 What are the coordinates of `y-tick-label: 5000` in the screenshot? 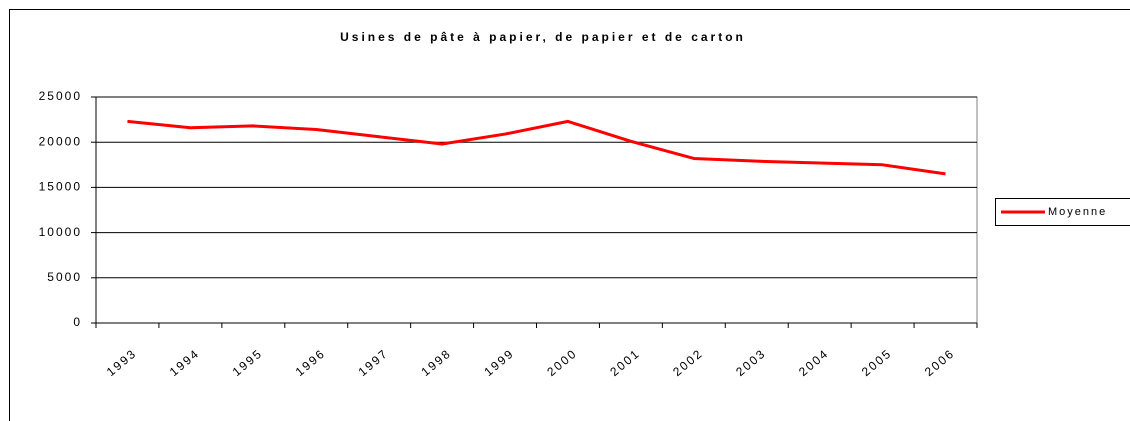 It's located at (64, 277).